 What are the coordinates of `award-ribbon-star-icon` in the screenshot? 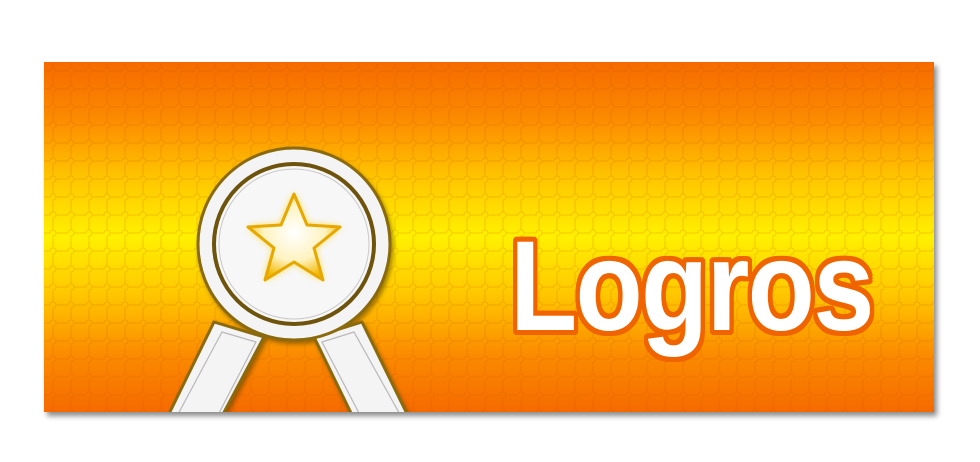 It's located at (288, 279).